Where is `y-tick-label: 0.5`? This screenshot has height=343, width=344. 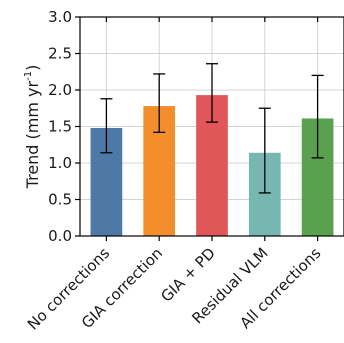
y-tick-label: 0.5 is located at coordinates (60, 200).